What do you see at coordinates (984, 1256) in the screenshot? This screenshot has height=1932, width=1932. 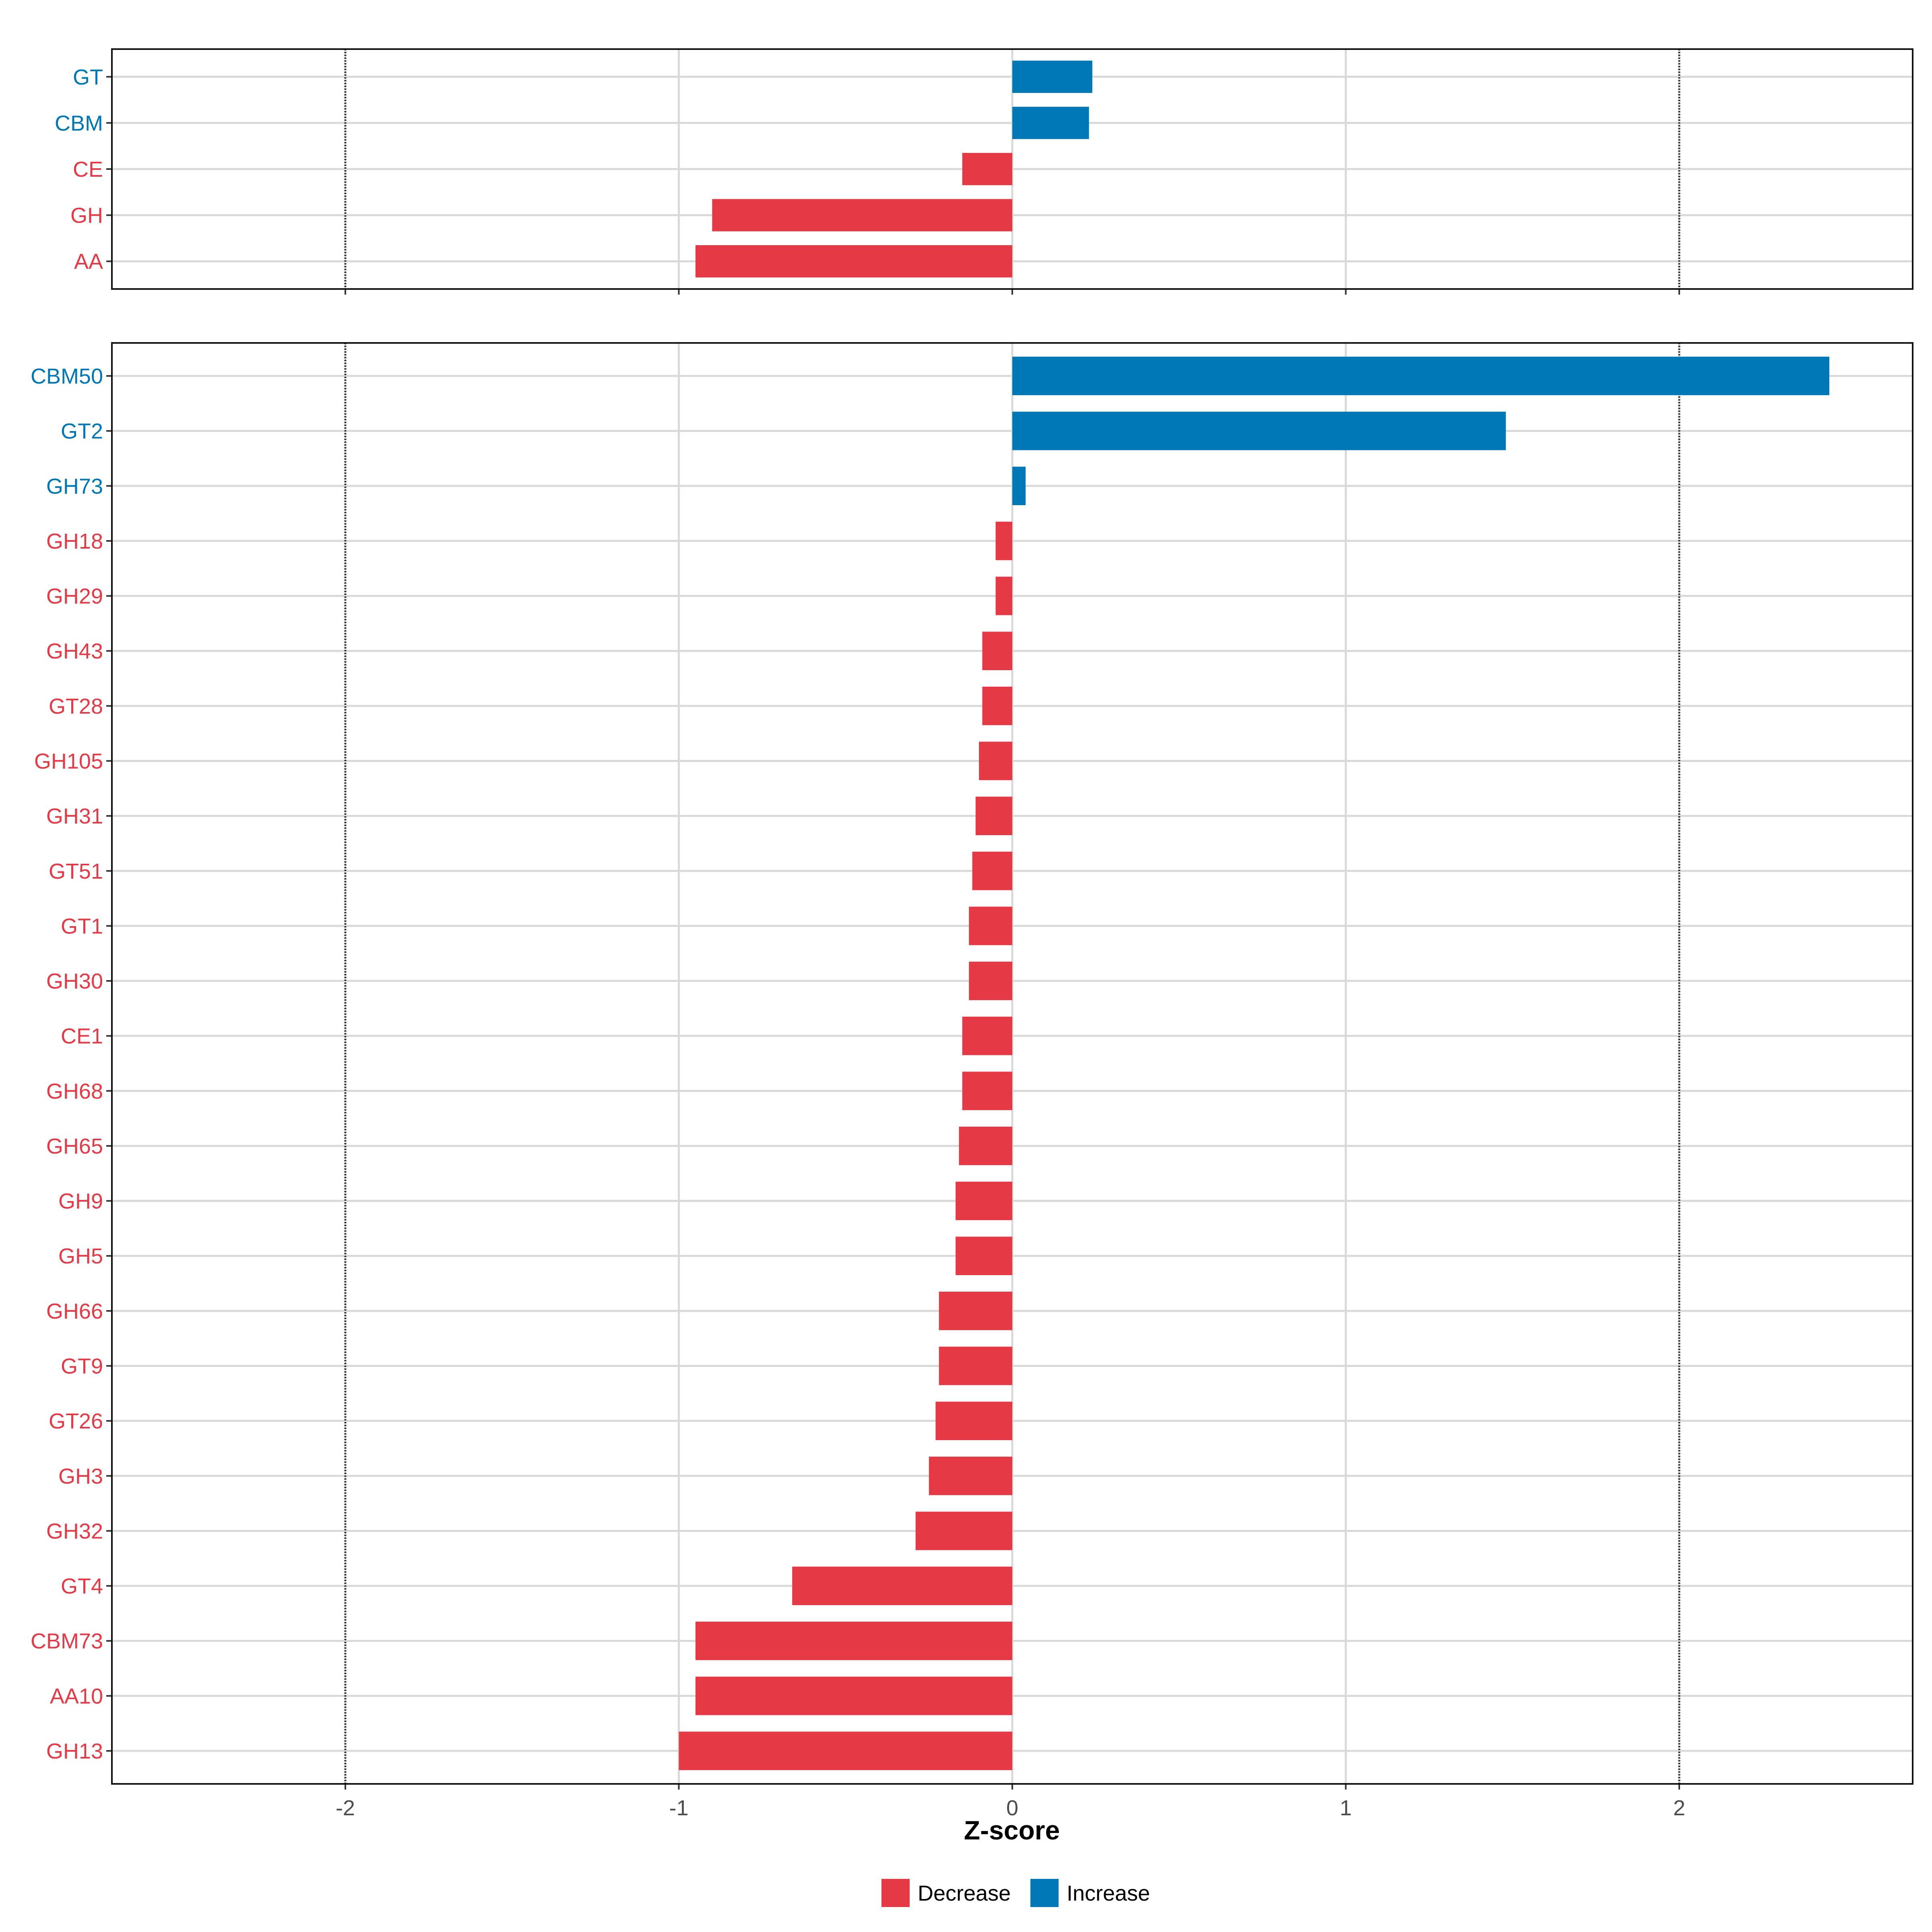 I see `bar-gh5` at bounding box center [984, 1256].